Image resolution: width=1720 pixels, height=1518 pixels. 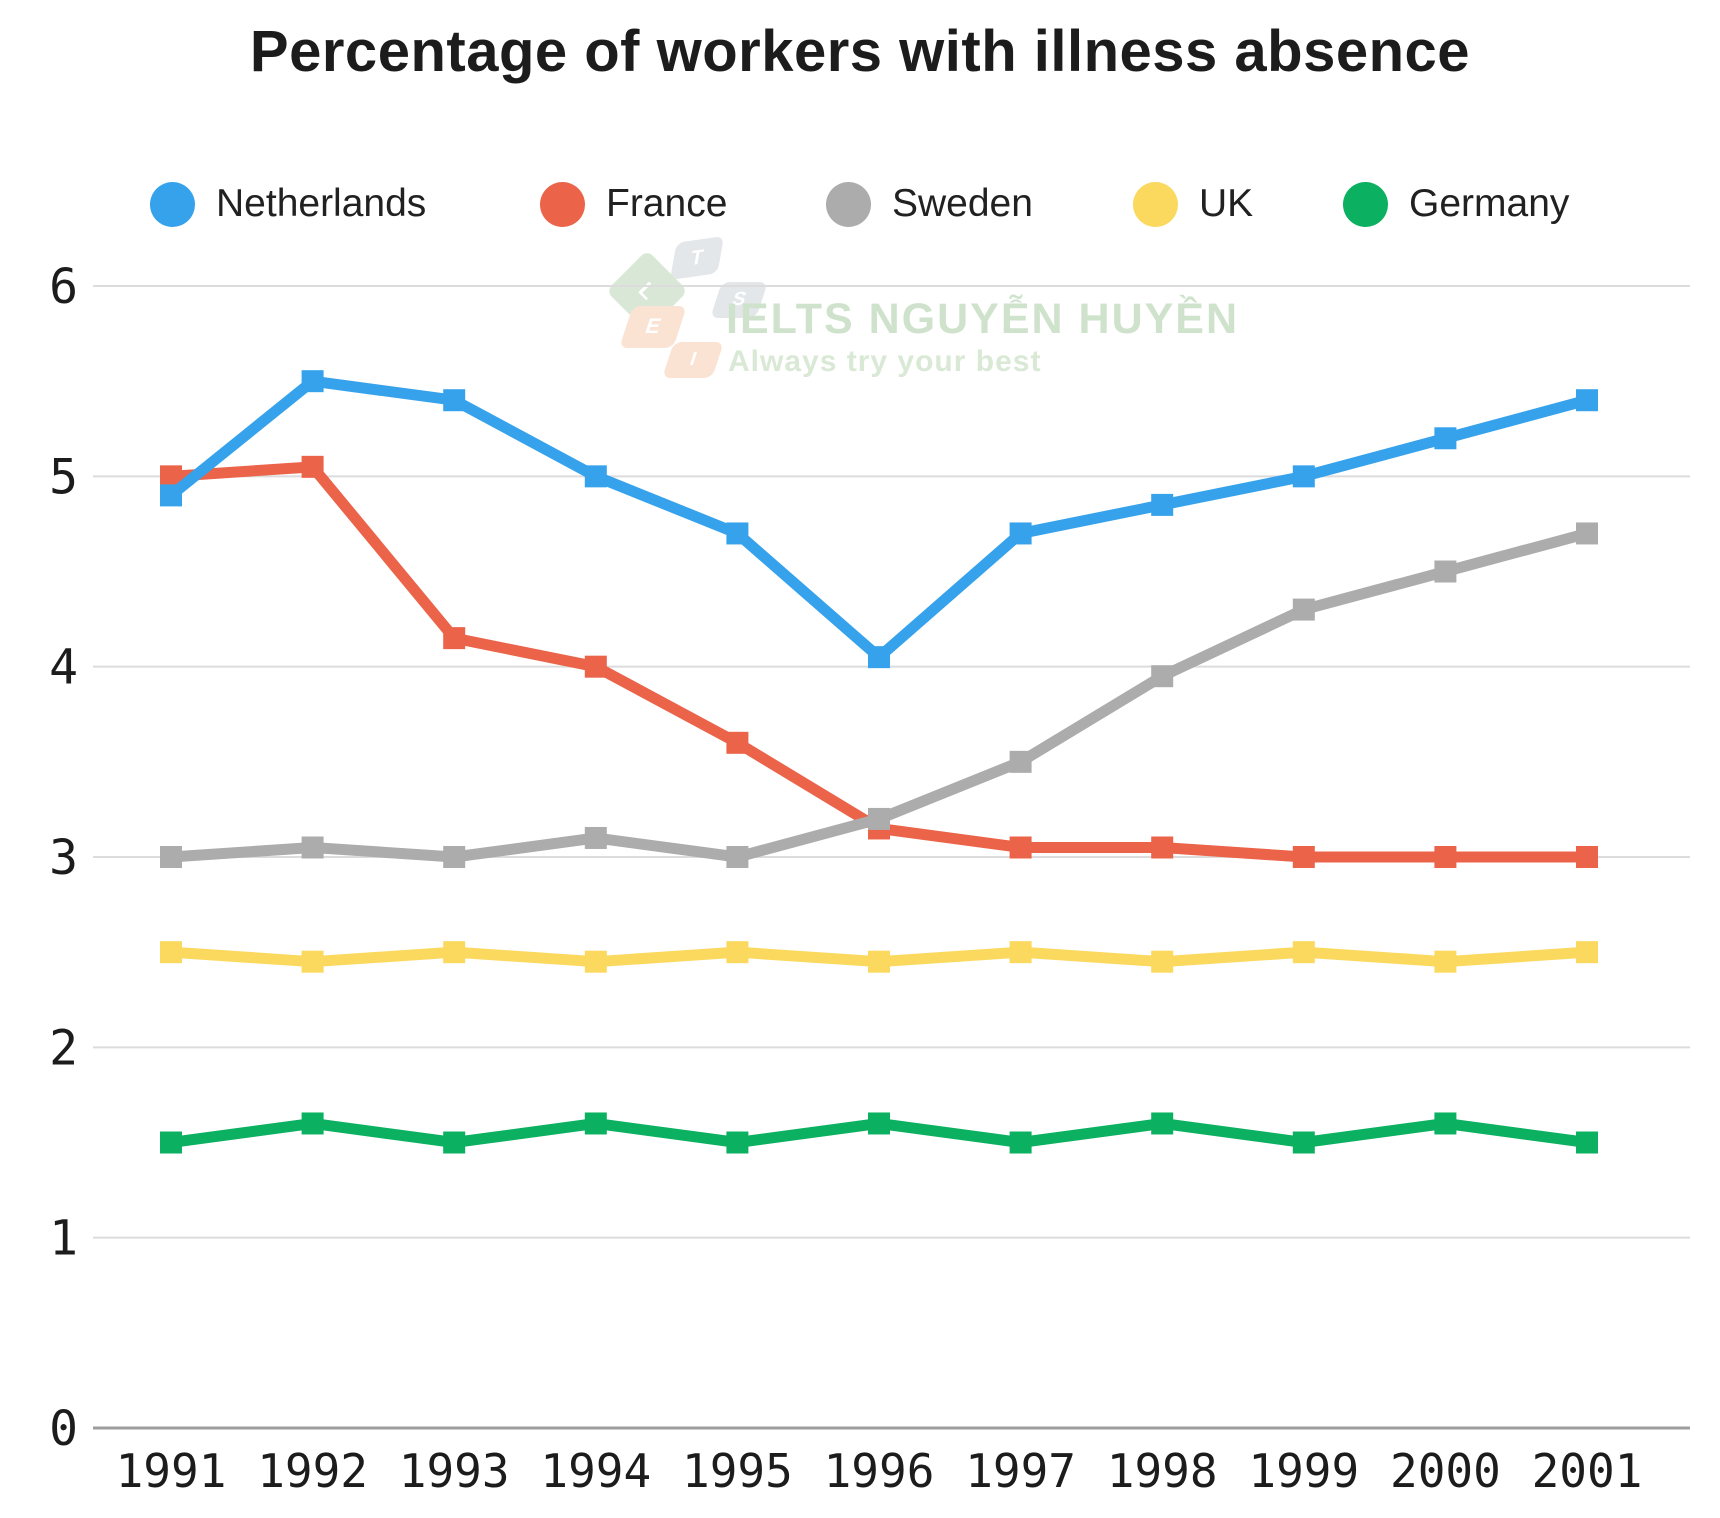 What do you see at coordinates (172, 204) in the screenshot?
I see `legend-dot-netherlands` at bounding box center [172, 204].